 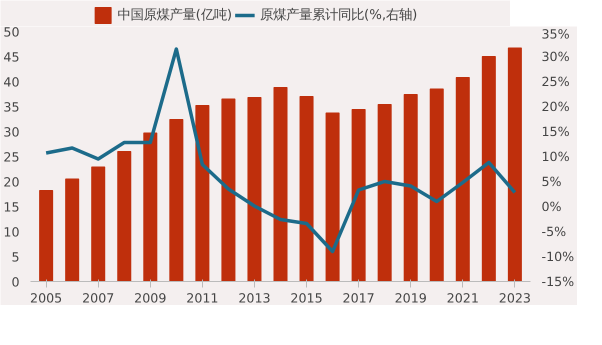 What do you see at coordinates (11, 107) in the screenshot?
I see `y-tick-label: 35` at bounding box center [11, 107].